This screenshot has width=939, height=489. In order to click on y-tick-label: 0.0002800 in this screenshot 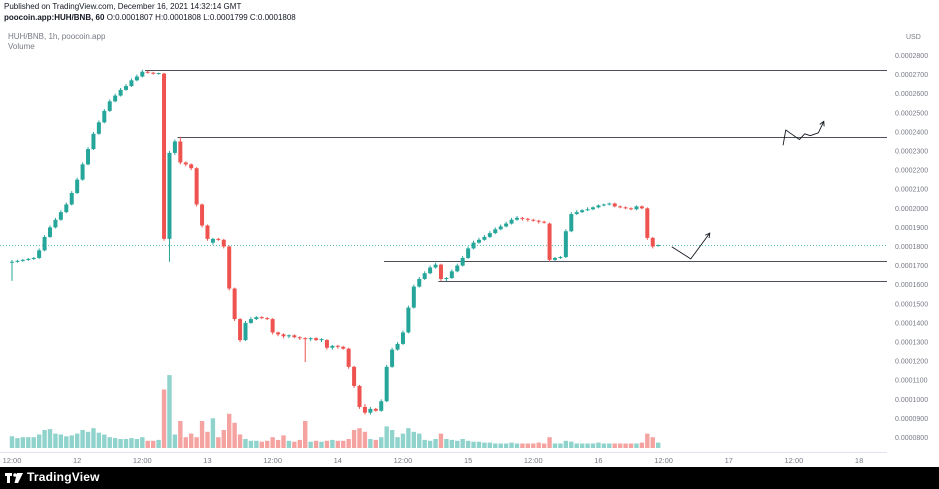, I will do `click(911, 56)`.